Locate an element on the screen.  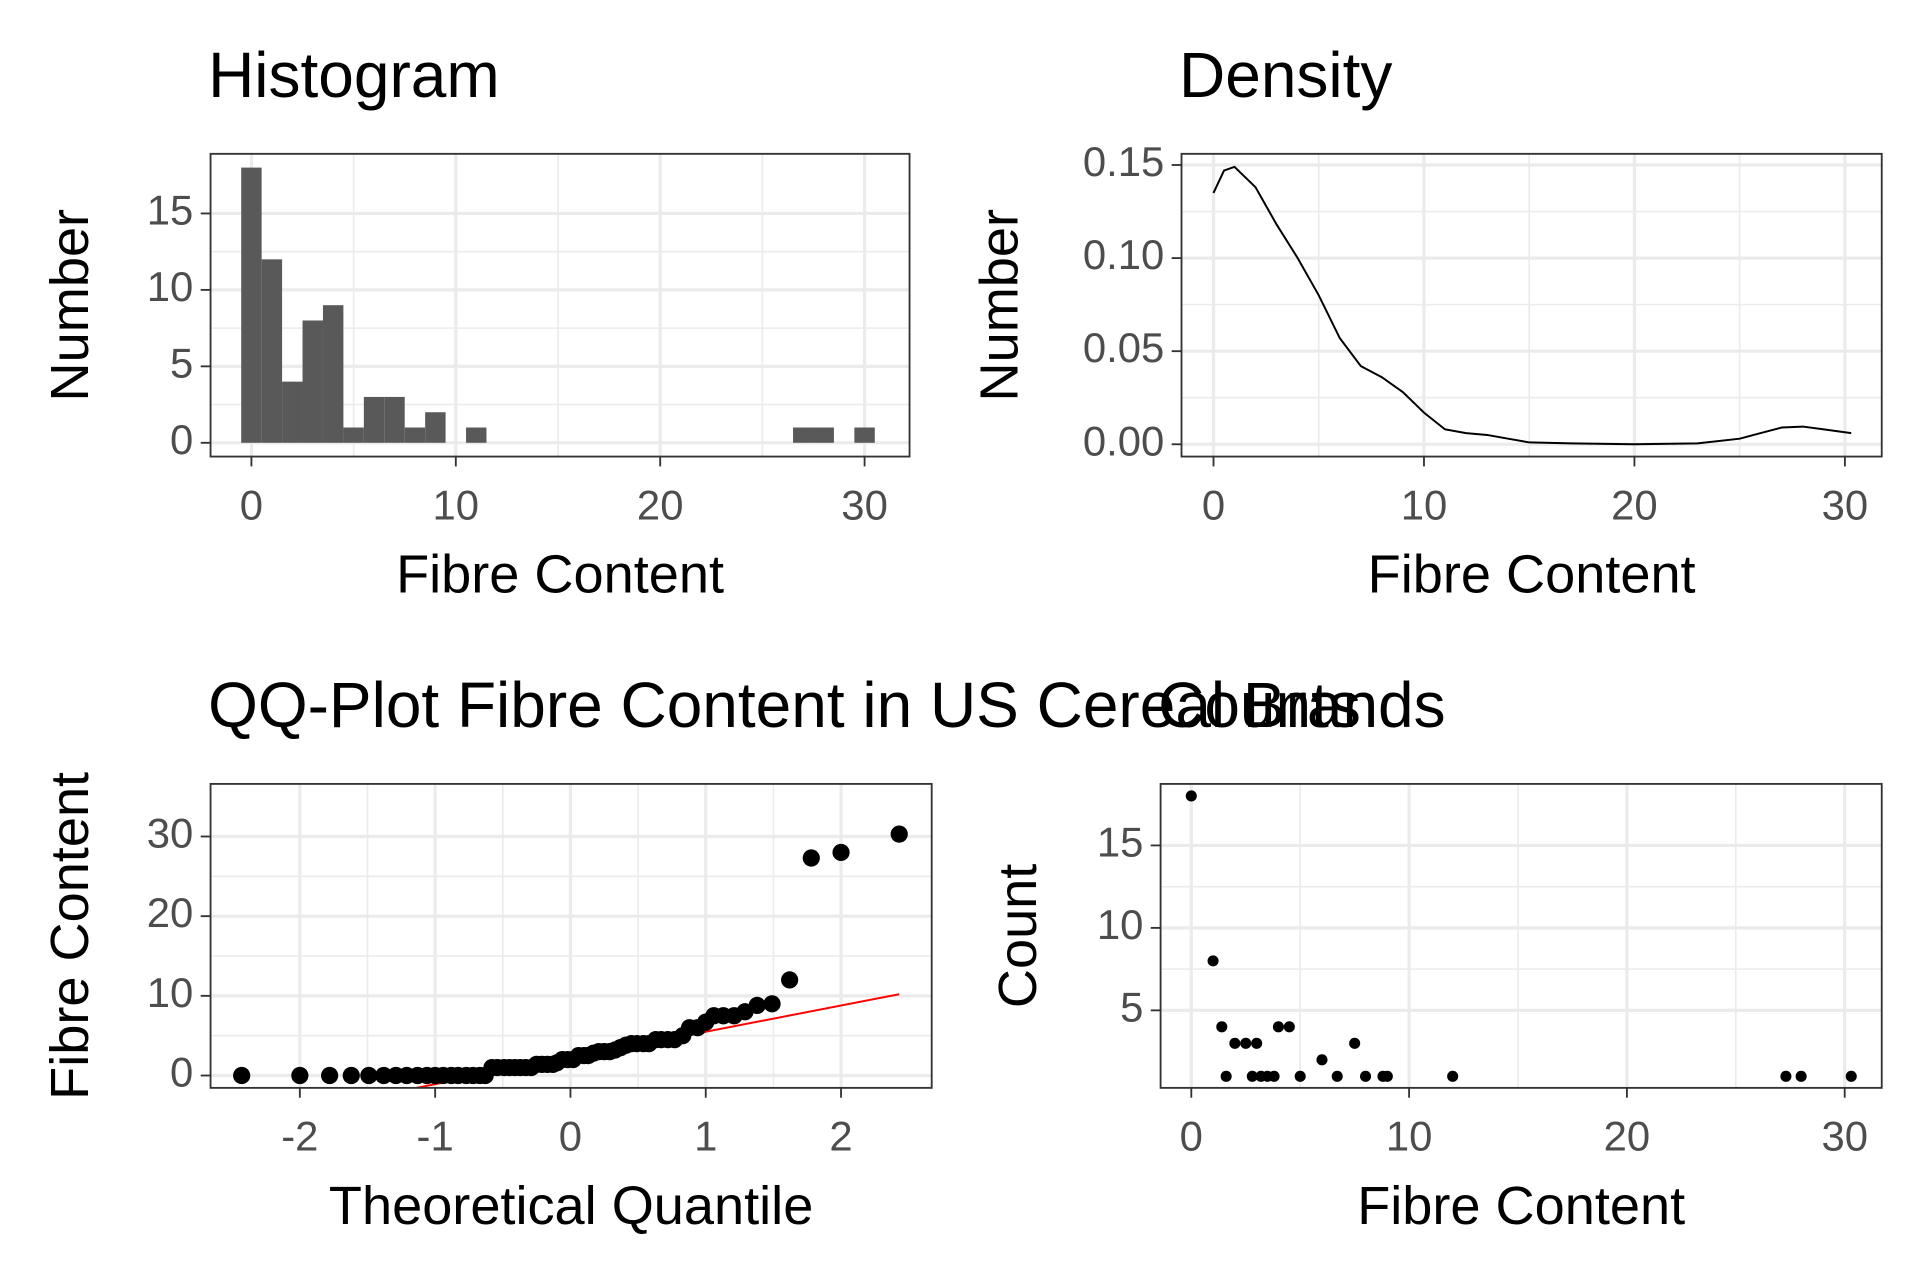
chart-title: Counts is located at coordinates (1259, 705).